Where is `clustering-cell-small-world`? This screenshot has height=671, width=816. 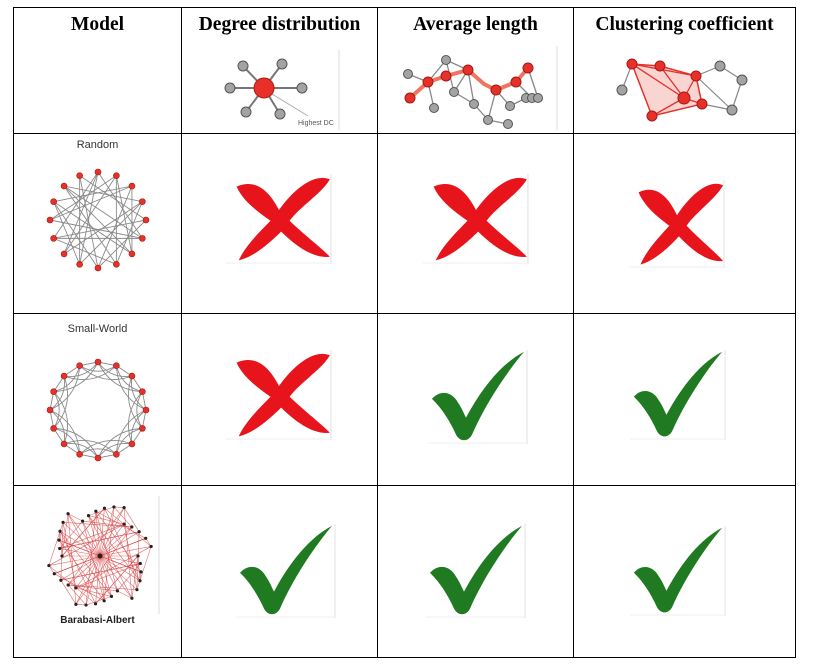
clustering-cell-small-world is located at coordinates (684, 399).